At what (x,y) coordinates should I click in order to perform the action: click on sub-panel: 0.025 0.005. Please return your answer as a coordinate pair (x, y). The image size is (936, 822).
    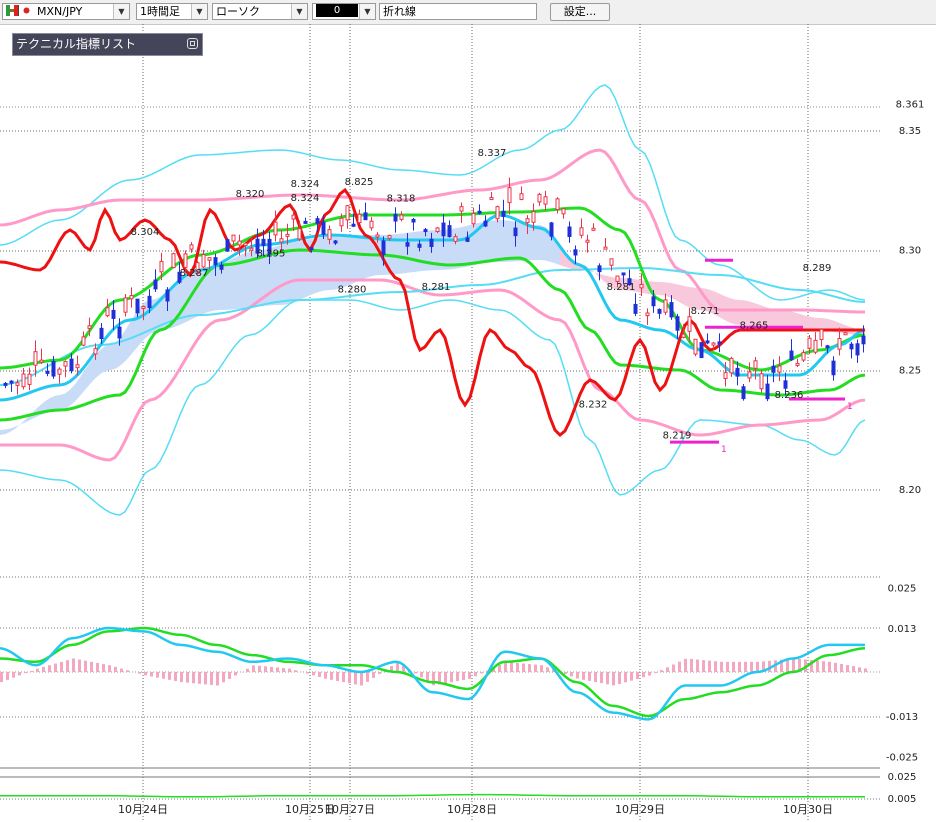
    Looking at the image, I should click on (458, 788).